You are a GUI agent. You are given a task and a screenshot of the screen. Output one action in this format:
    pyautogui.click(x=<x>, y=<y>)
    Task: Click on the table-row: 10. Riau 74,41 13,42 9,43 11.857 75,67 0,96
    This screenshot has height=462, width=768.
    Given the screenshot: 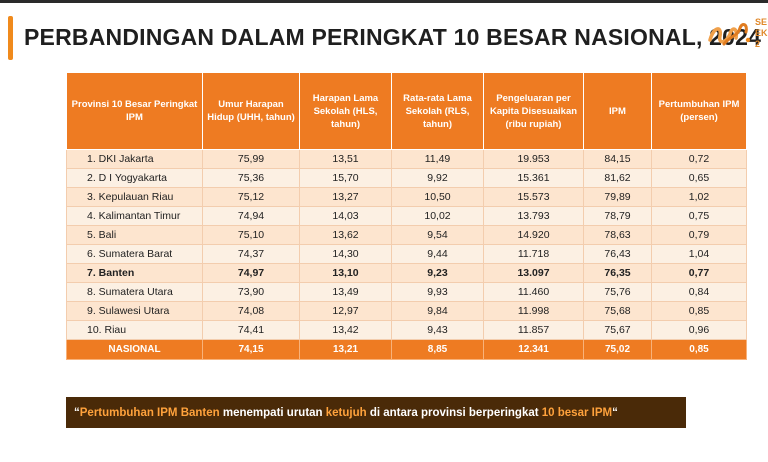 What is the action you would take?
    pyautogui.click(x=406, y=330)
    